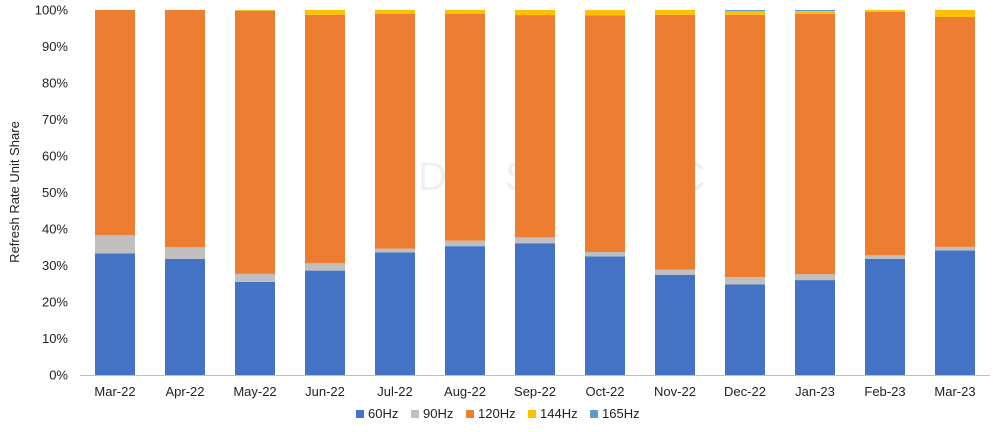 This screenshot has height=432, width=1000. I want to click on x-tick-label: Aug-22, so click(465, 391).